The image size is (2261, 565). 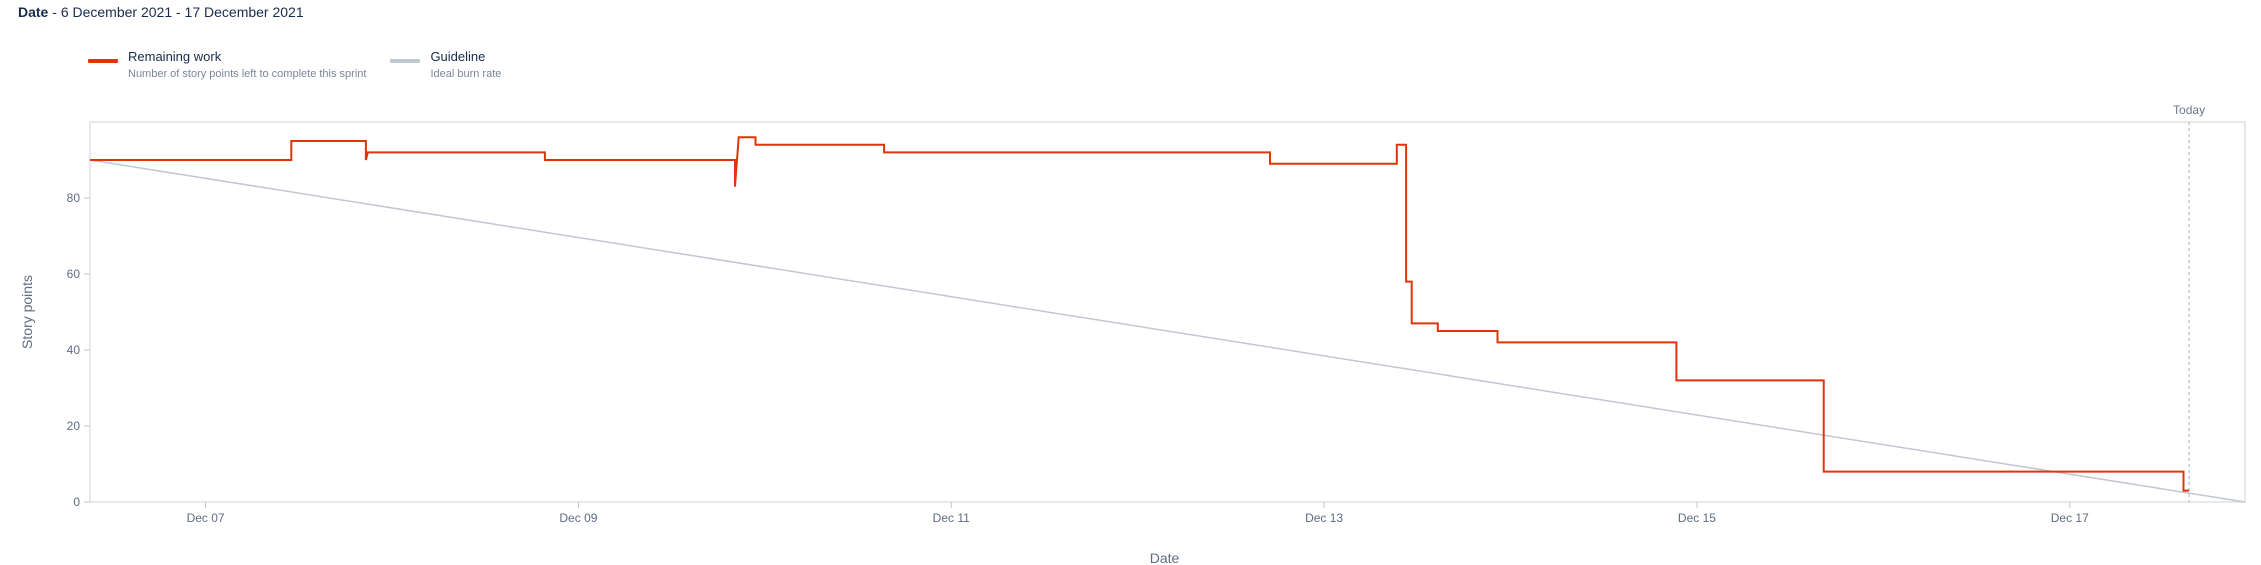 What do you see at coordinates (445, 65) in the screenshot?
I see `legend-item-guideline: Guideline Ideal burn rate` at bounding box center [445, 65].